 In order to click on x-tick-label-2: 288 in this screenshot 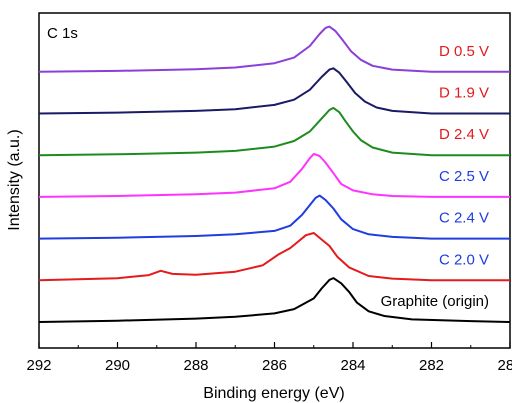, I will do `click(195, 365)`.